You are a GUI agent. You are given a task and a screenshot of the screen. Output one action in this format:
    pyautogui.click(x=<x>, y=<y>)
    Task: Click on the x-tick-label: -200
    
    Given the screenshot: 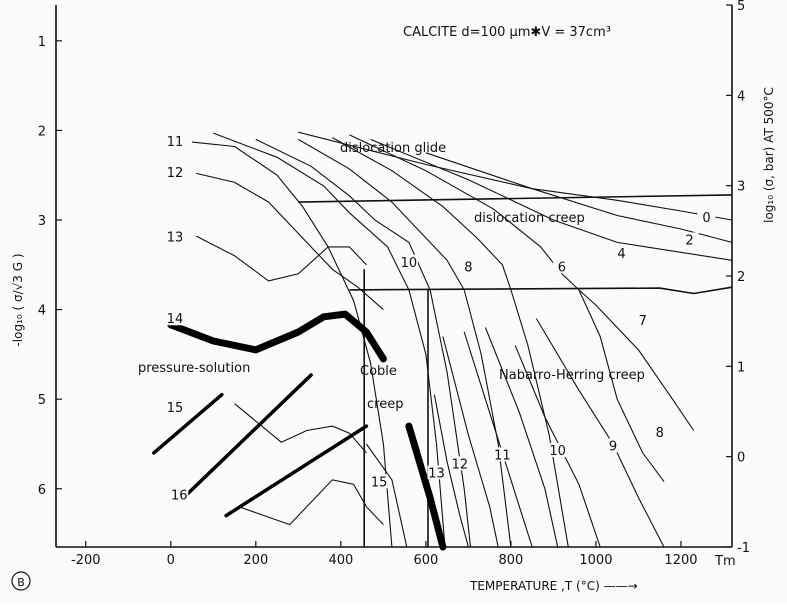 What is the action you would take?
    pyautogui.click(x=86, y=560)
    